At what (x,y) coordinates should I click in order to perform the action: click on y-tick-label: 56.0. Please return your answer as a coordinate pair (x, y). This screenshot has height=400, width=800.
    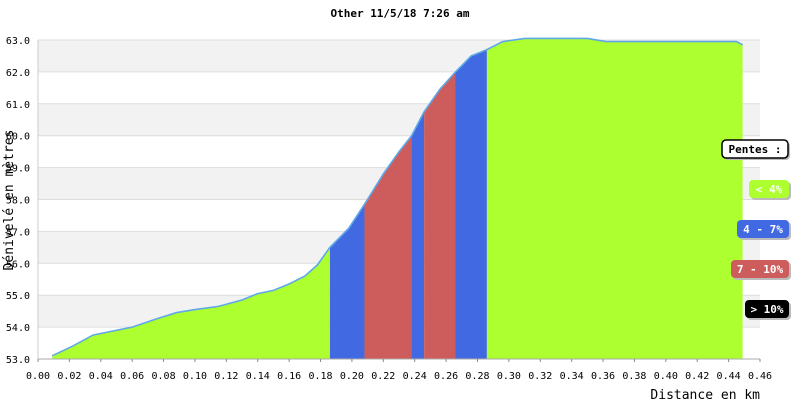
    Looking at the image, I should click on (18, 264).